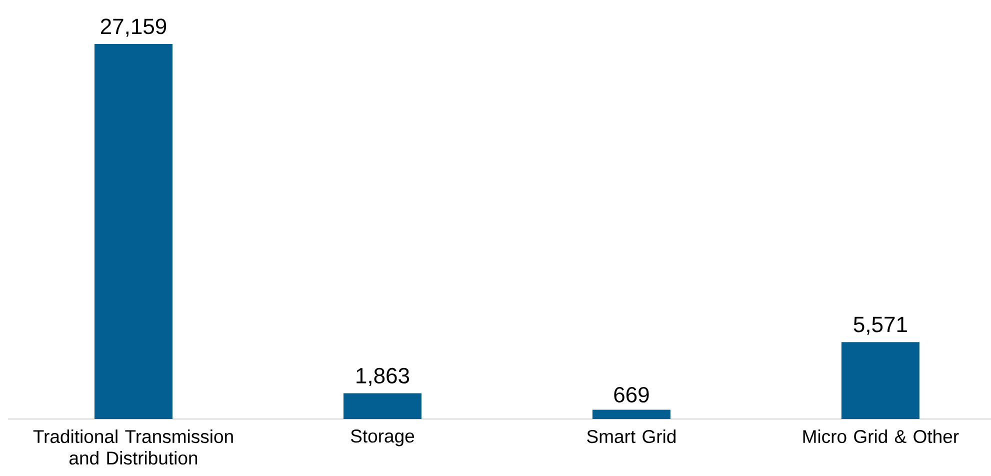 This screenshot has width=991, height=476. What do you see at coordinates (631, 394) in the screenshot?
I see `data-label: 669` at bounding box center [631, 394].